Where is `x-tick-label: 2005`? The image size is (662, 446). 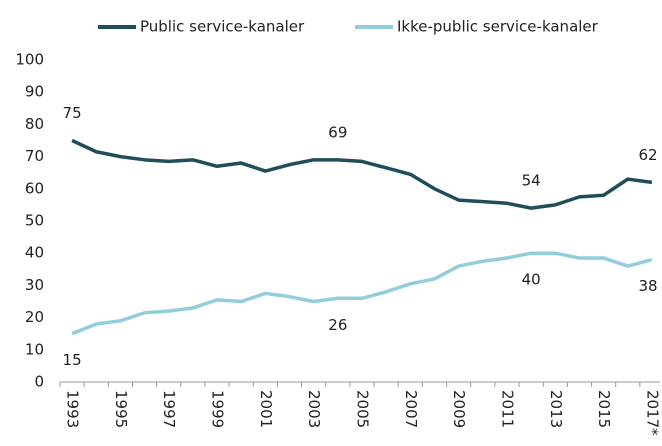
x-tick-label: 2005 is located at coordinates (363, 409).